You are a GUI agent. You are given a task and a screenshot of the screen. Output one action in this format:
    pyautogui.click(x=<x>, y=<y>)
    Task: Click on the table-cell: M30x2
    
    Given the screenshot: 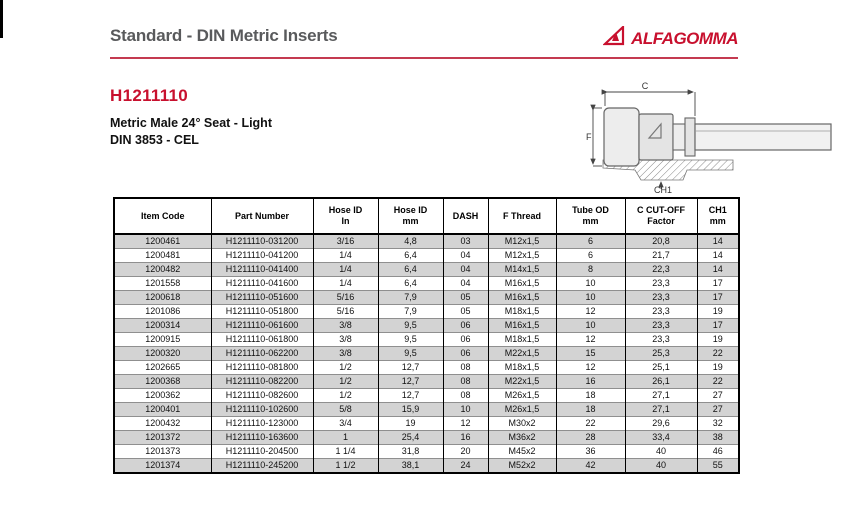 What is the action you would take?
    pyautogui.click(x=522, y=423)
    